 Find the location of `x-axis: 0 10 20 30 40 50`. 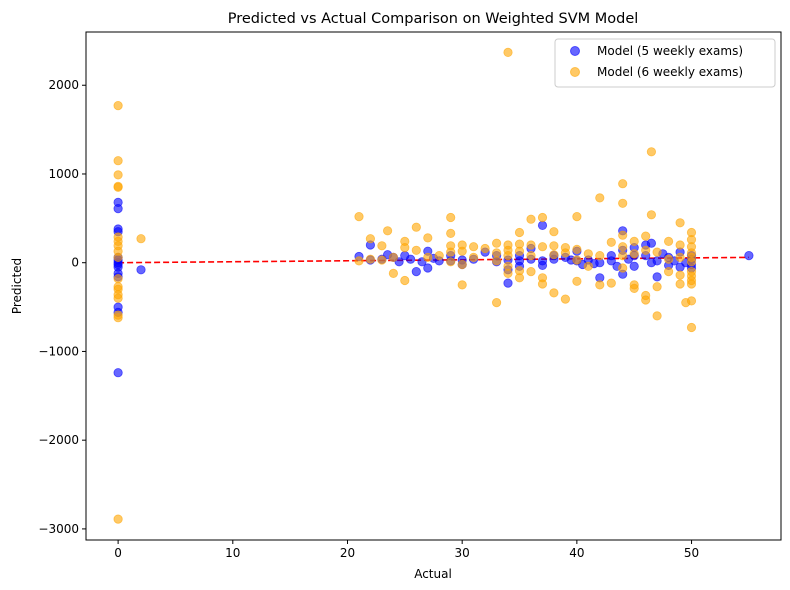

x-axis: 0 10 20 30 40 50 is located at coordinates (406, 550).